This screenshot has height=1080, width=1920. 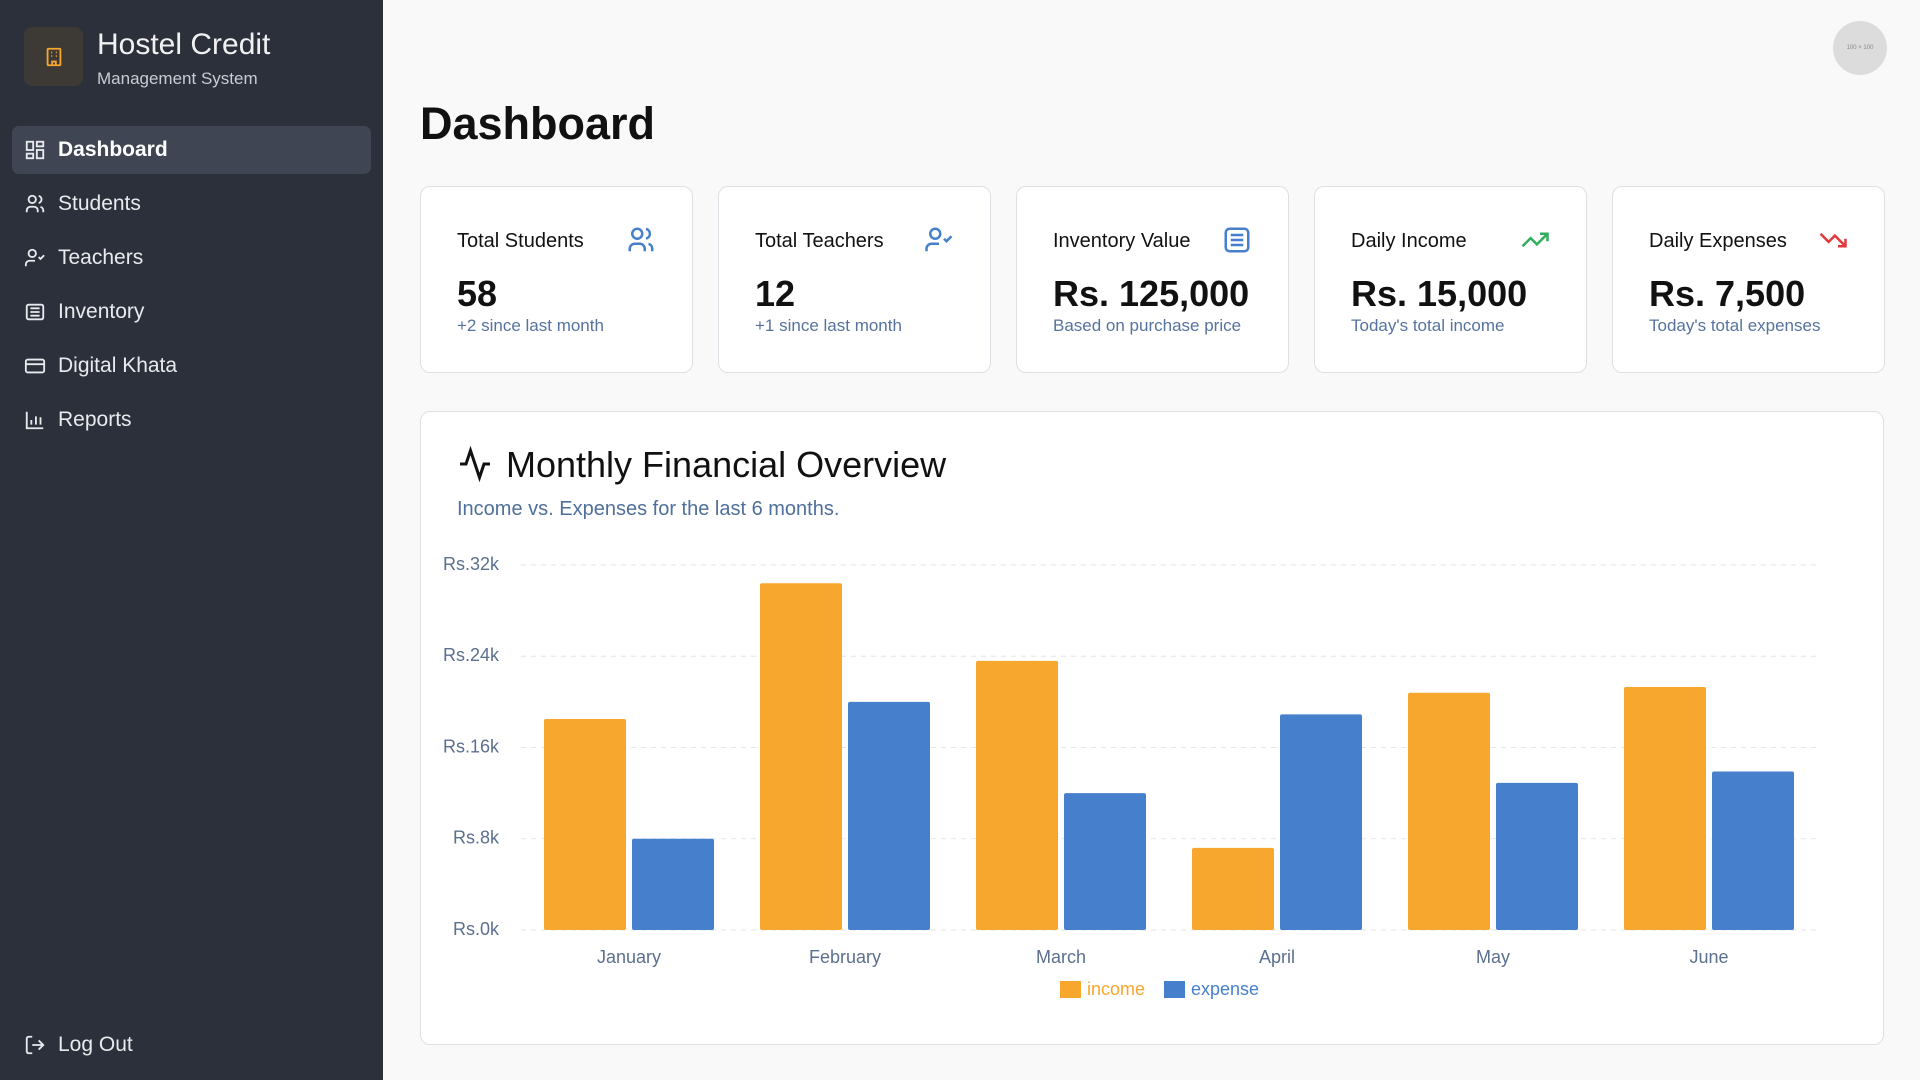 I want to click on x-tick-label: June, so click(x=1708, y=957).